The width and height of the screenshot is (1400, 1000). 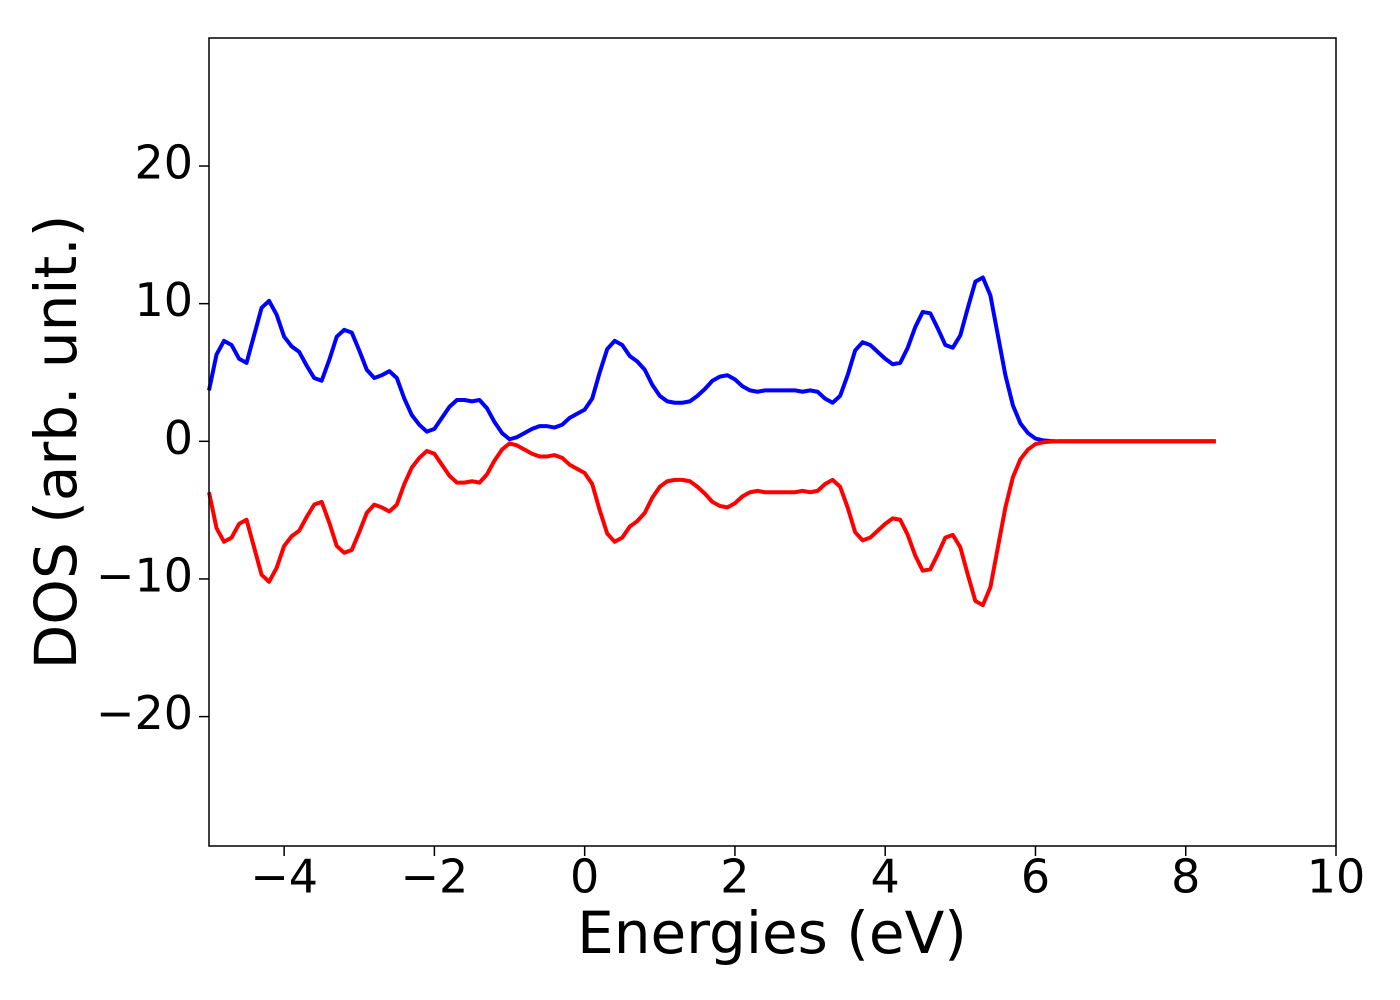 What do you see at coordinates (584, 877) in the screenshot?
I see `x-tick-label: 0` at bounding box center [584, 877].